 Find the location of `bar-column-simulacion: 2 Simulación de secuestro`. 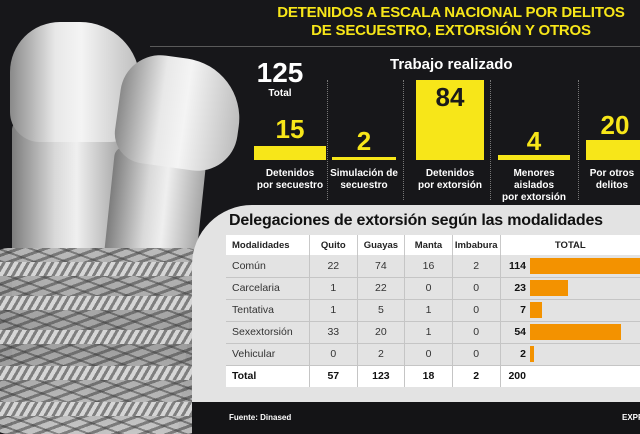

bar-column-simulacion: 2 Simulación de secuestro is located at coordinates (364, 140).